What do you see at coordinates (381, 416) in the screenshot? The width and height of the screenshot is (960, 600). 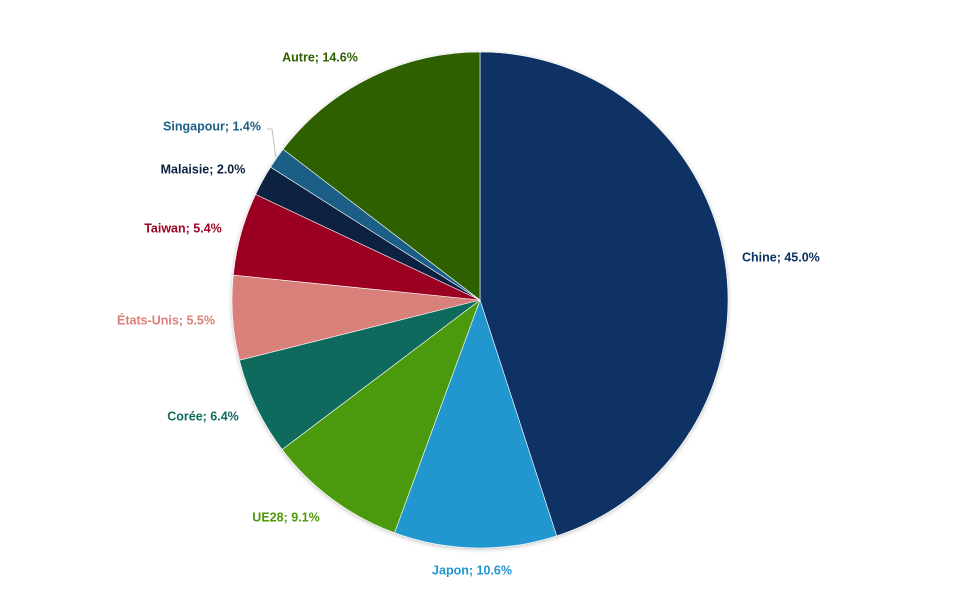 I see `pie-slice-ue28` at bounding box center [381, 416].